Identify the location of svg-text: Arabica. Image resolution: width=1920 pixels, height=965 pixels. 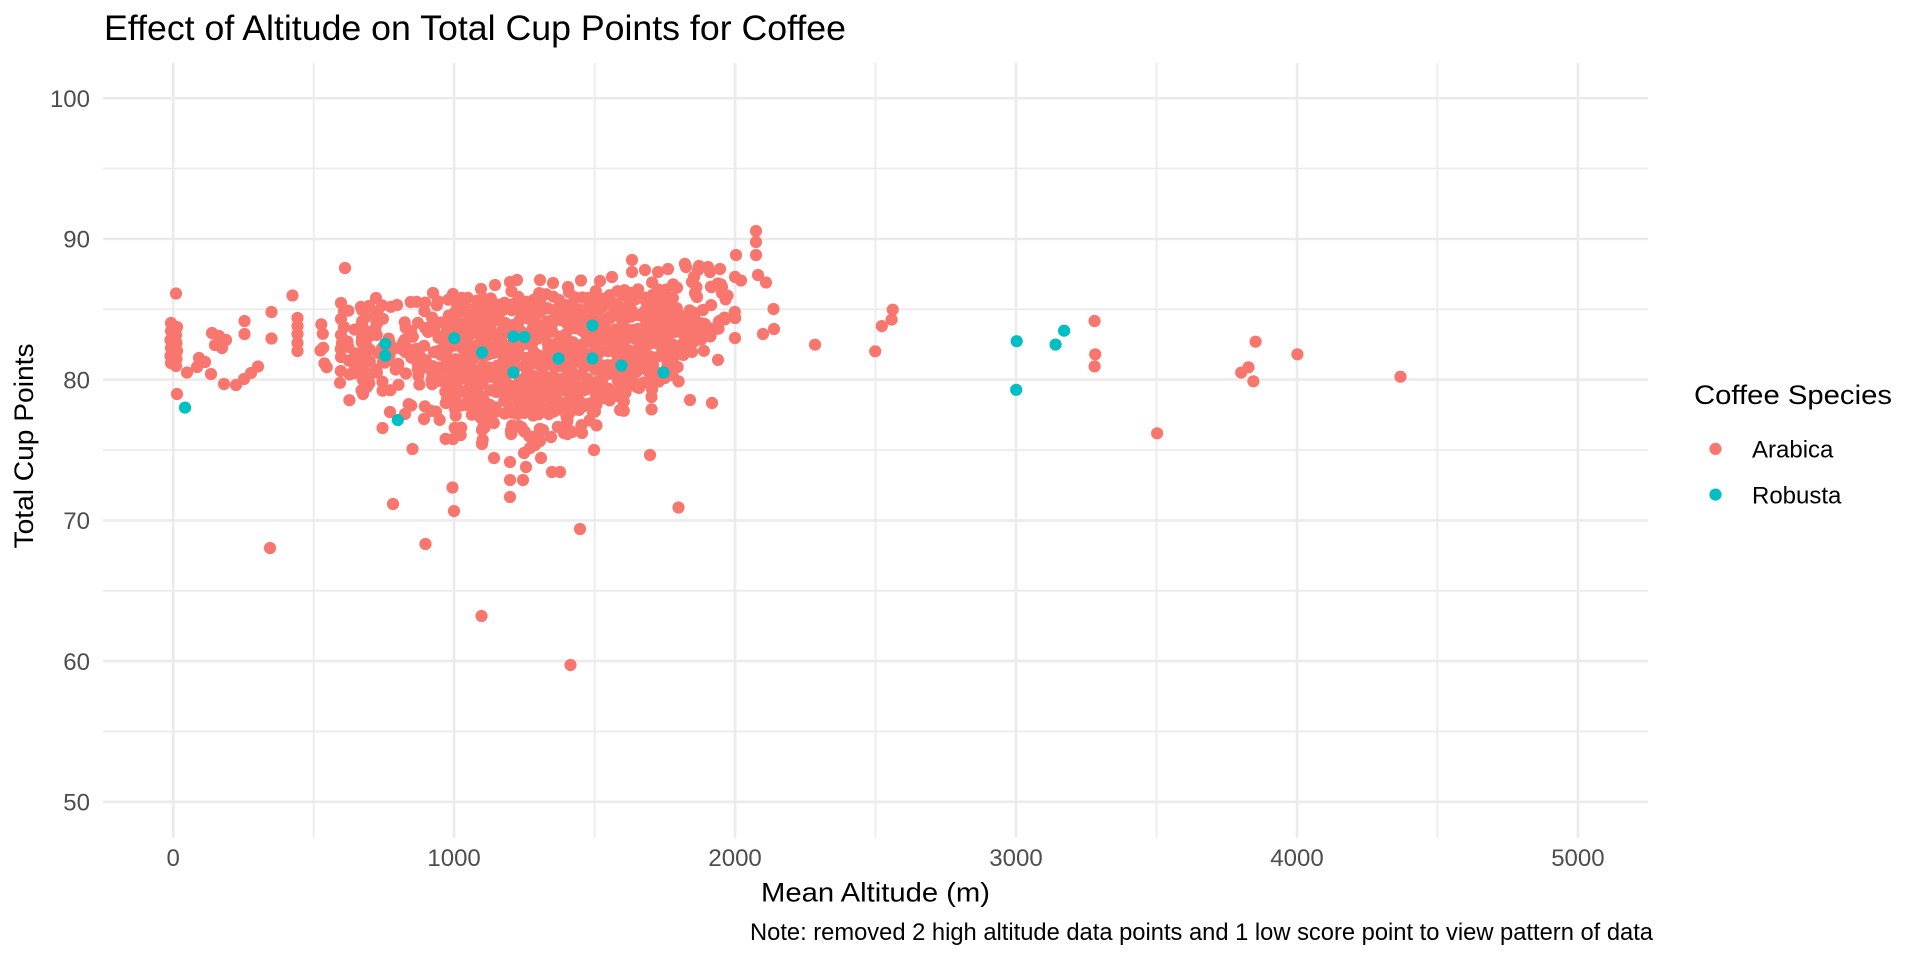
(1793, 450).